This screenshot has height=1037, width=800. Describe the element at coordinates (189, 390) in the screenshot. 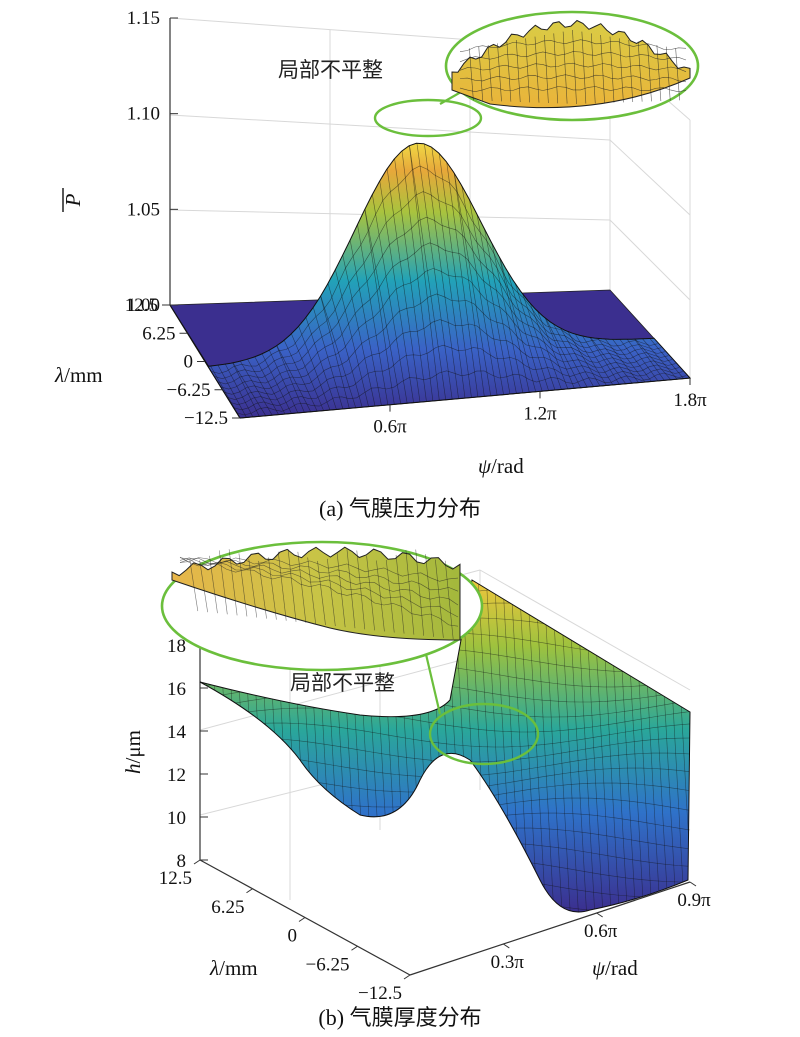

I see `pressure-y-tick-label: −6.25` at that location.